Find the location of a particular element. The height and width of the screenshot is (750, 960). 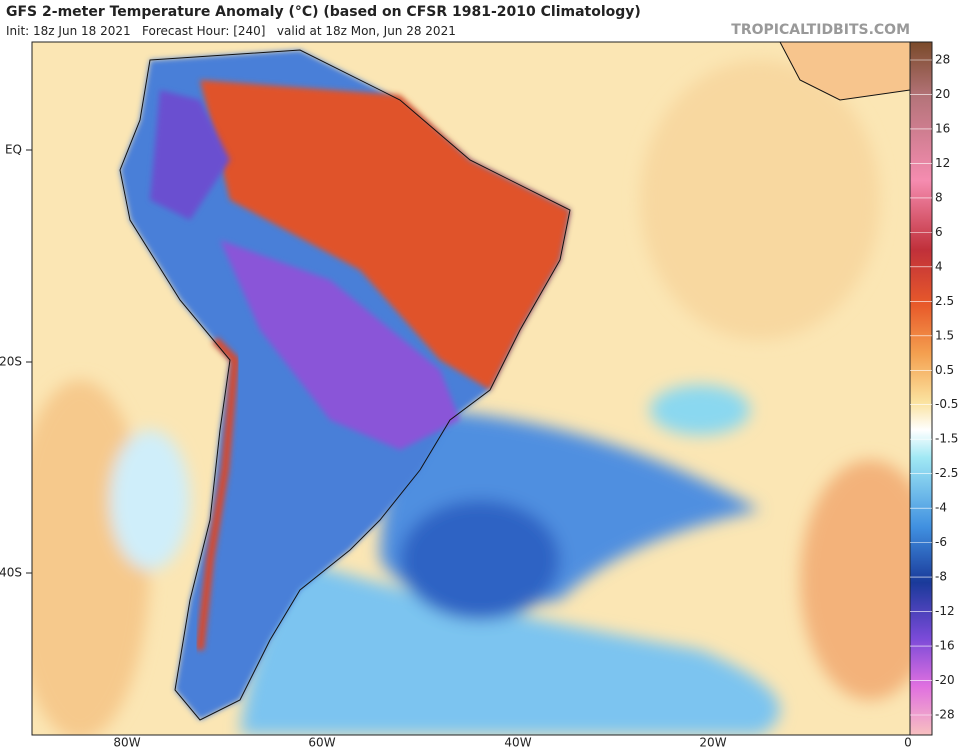

latitude-label: 40S is located at coordinates (11, 573).